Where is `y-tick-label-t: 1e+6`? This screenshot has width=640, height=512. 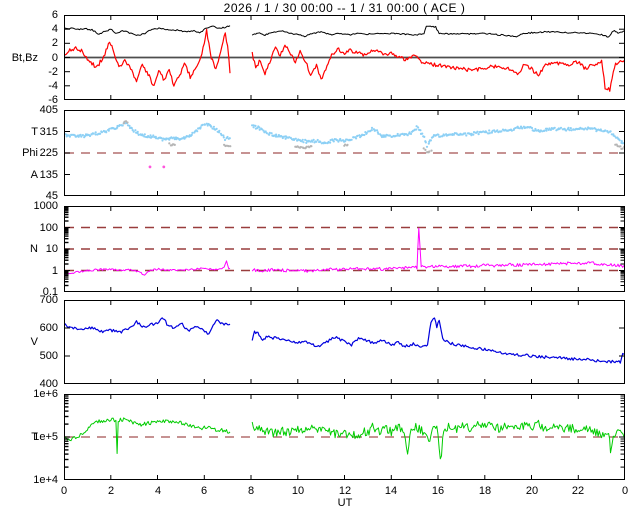 y-tick-label-t: 1e+6 is located at coordinates (45, 394).